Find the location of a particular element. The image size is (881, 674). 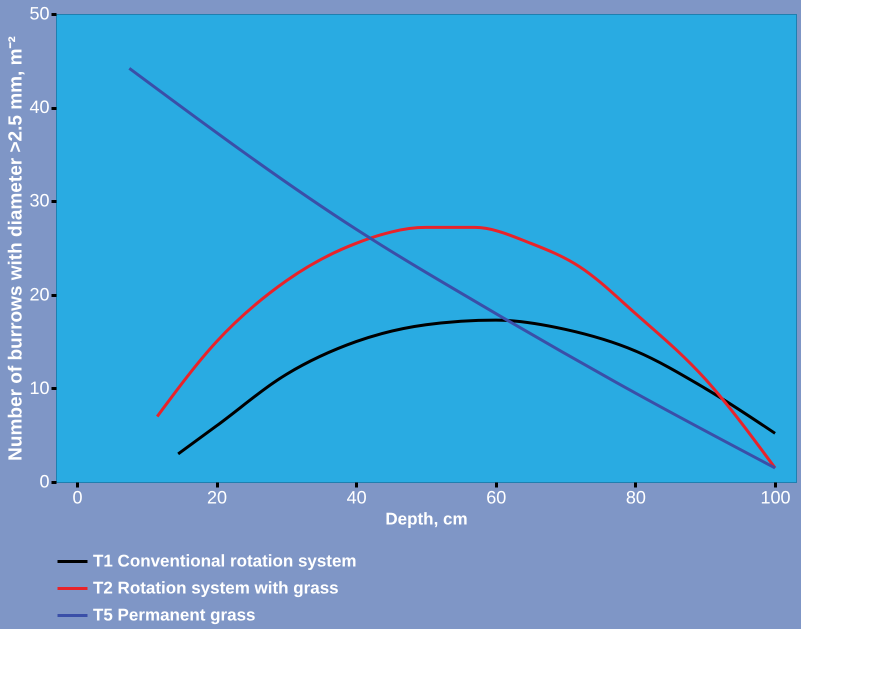

legend-label: T1 Conventional rotation system is located at coordinates (225, 561).